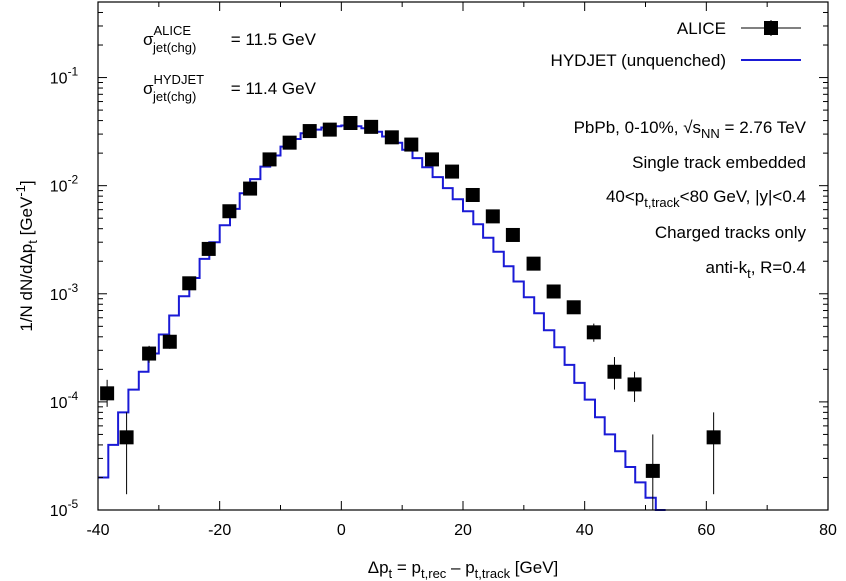  Describe the element at coordinates (20, 191) in the screenshot. I see `y-axis-label-sup: -1` at that location.